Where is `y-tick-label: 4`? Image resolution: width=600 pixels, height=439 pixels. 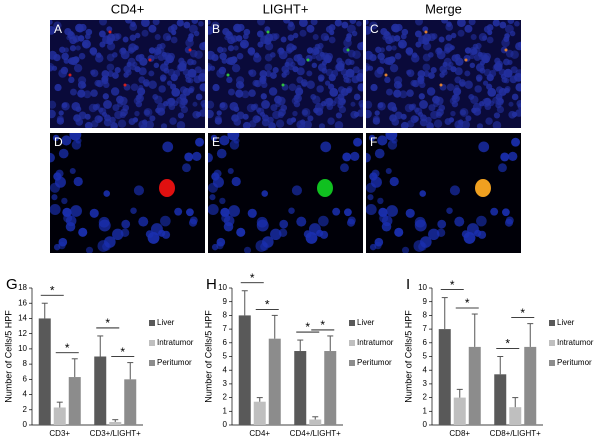 y-tick-label: 4 is located at coordinates (25, 394).